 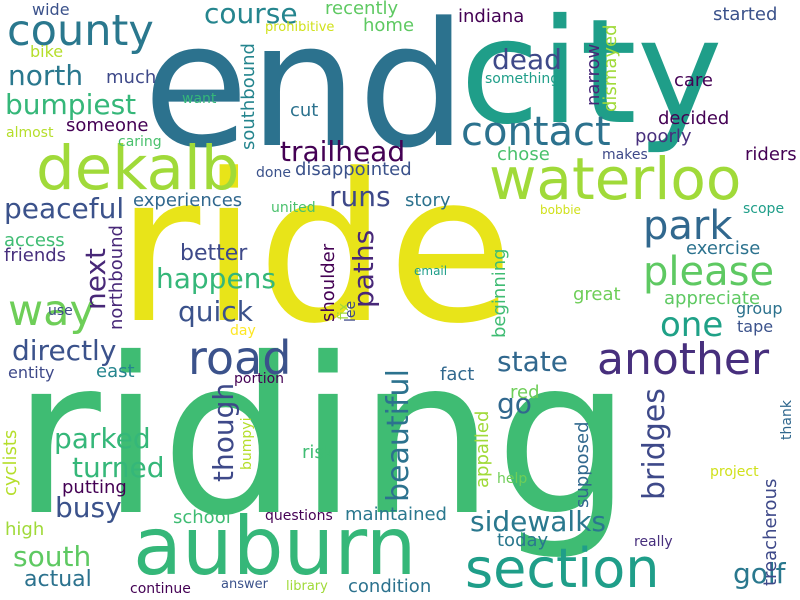 I want to click on word-waterloo: waterloo, so click(x=615, y=179).